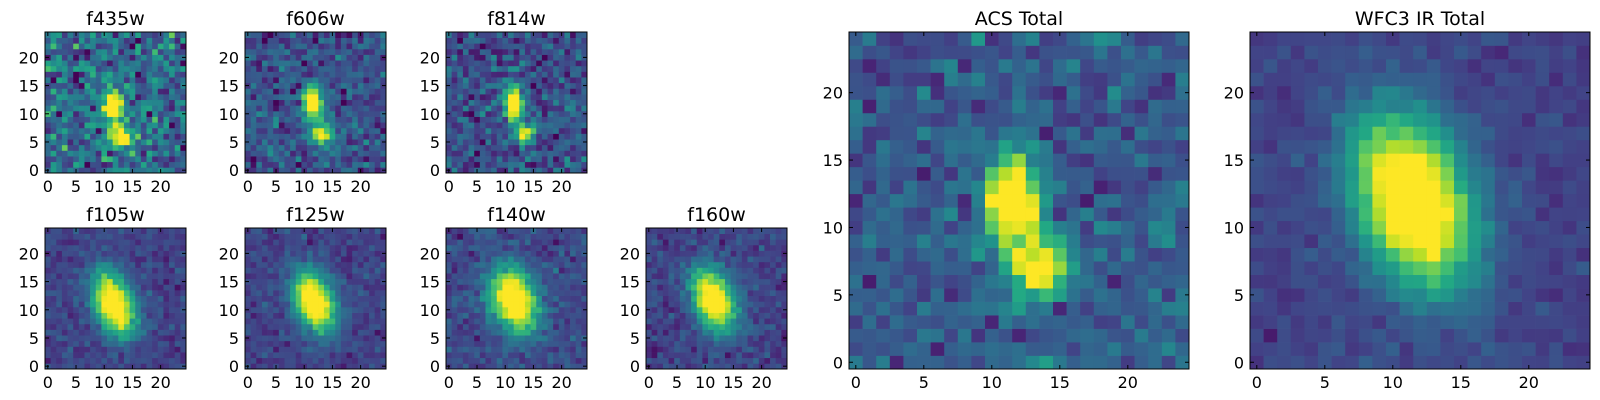 Image resolution: width=1600 pixels, height=400 pixels. I want to click on axes-frame, so click(516, 102).